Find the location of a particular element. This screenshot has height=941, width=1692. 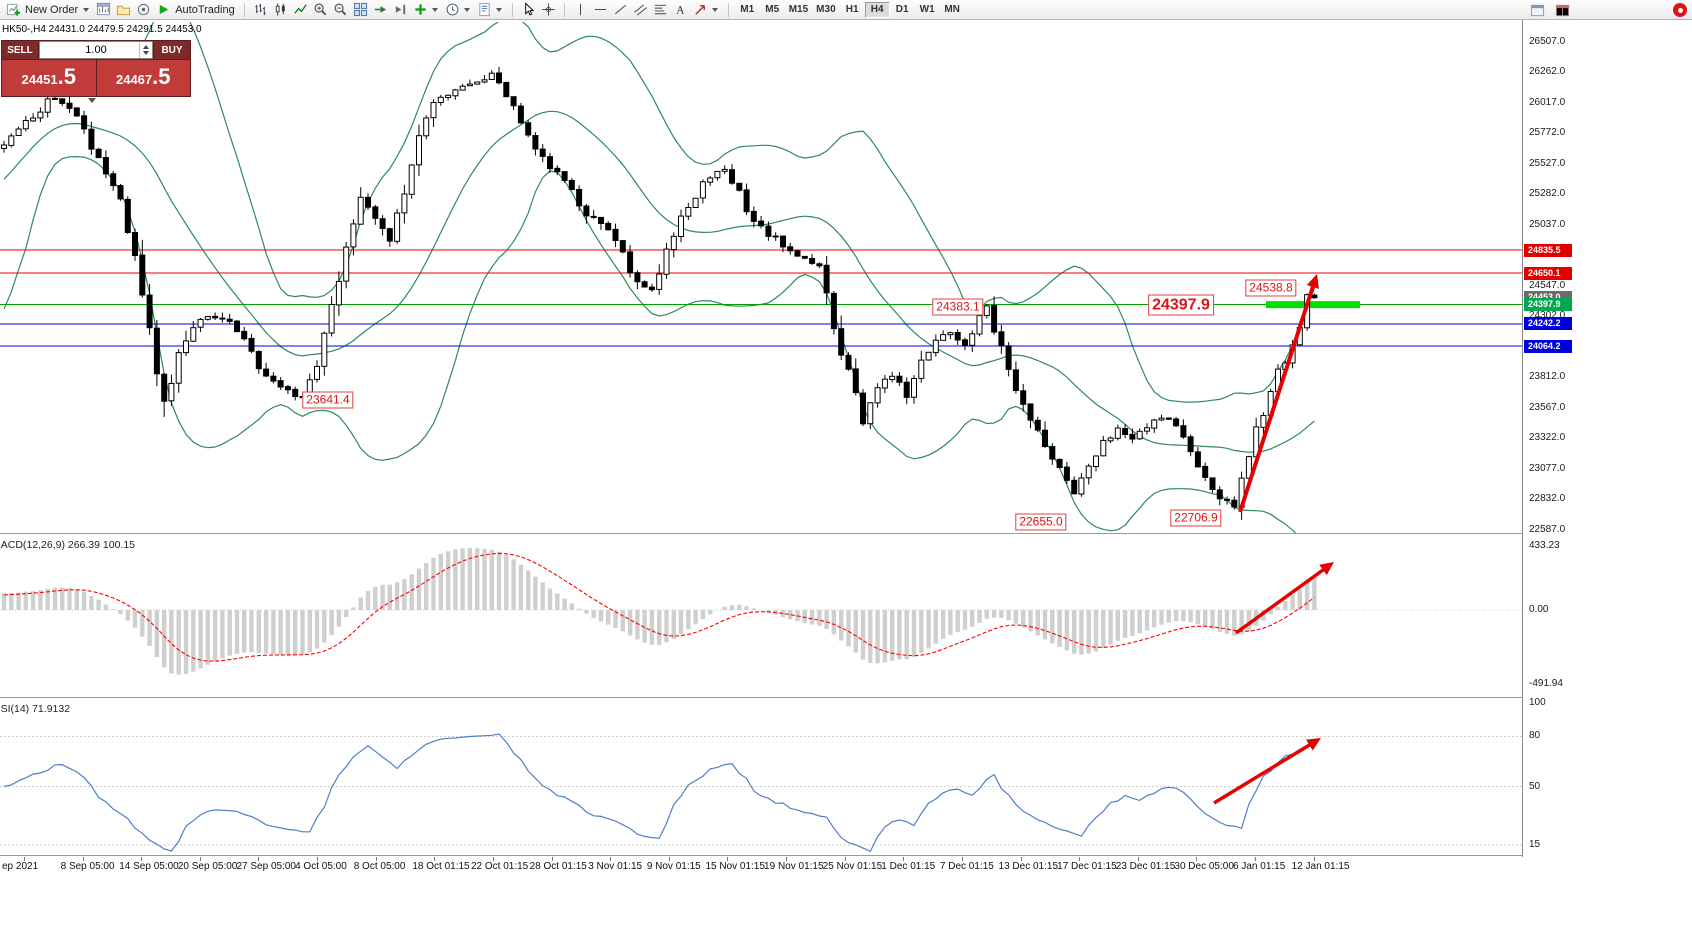

timeframe-toolbar: M1 M5 M15 M30 H1 H4 D1 W1 MN is located at coordinates (850, 9).